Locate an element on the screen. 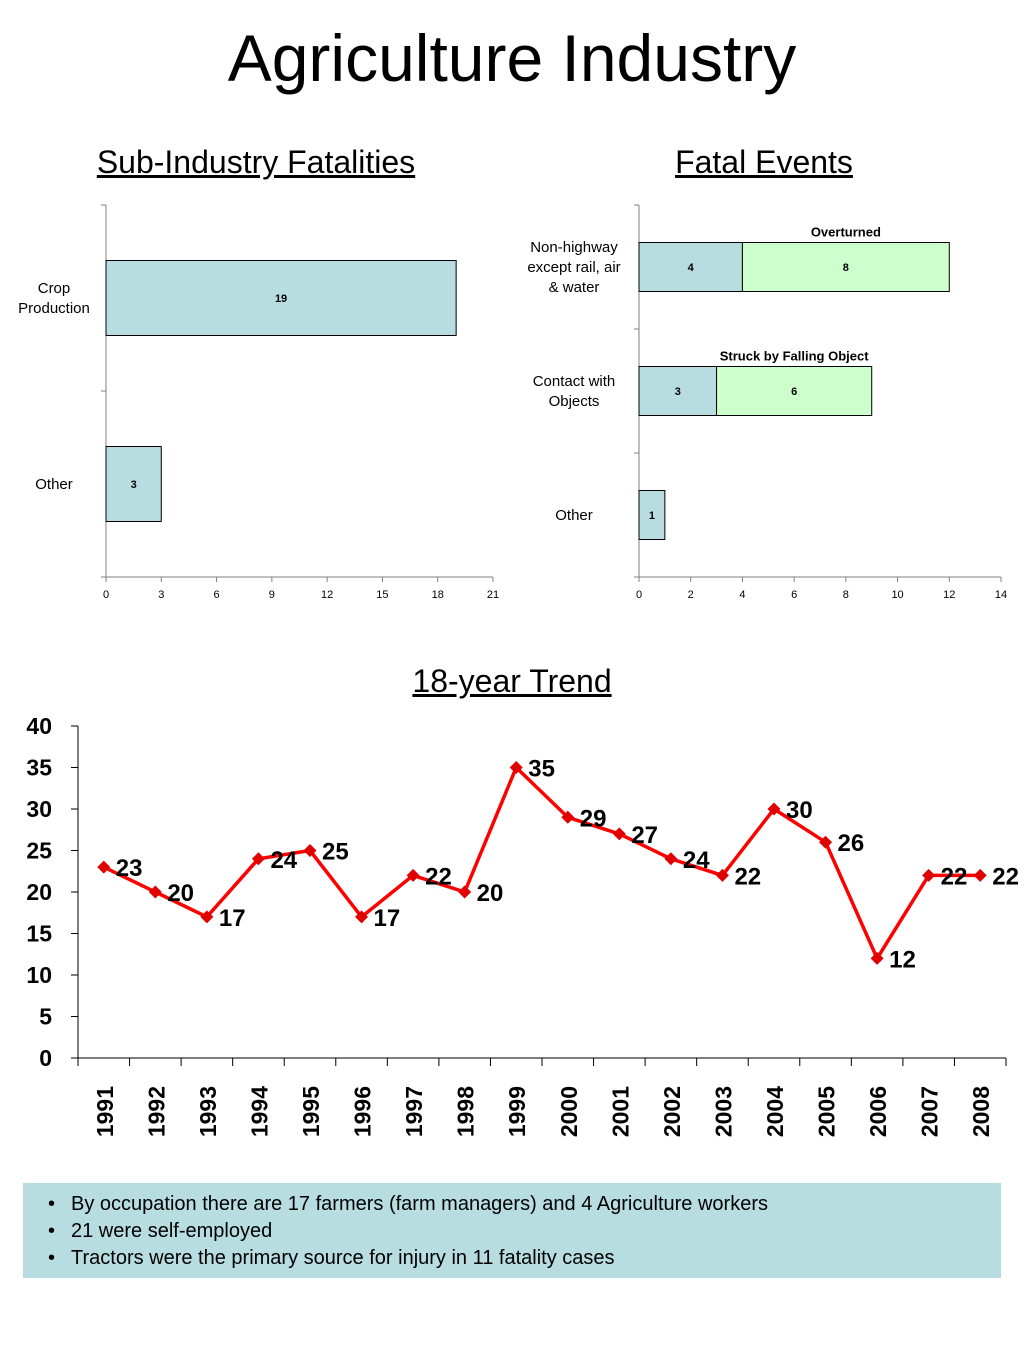 The height and width of the screenshot is (1365, 1024). data-point-label: 25 is located at coordinates (335, 852).